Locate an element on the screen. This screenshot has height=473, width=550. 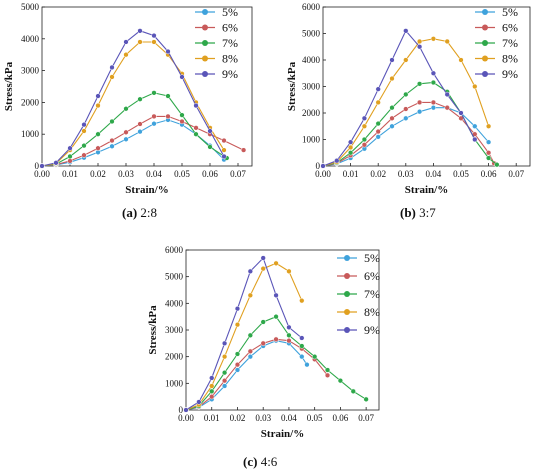
caption-letter: (c) is located at coordinates (250, 461).